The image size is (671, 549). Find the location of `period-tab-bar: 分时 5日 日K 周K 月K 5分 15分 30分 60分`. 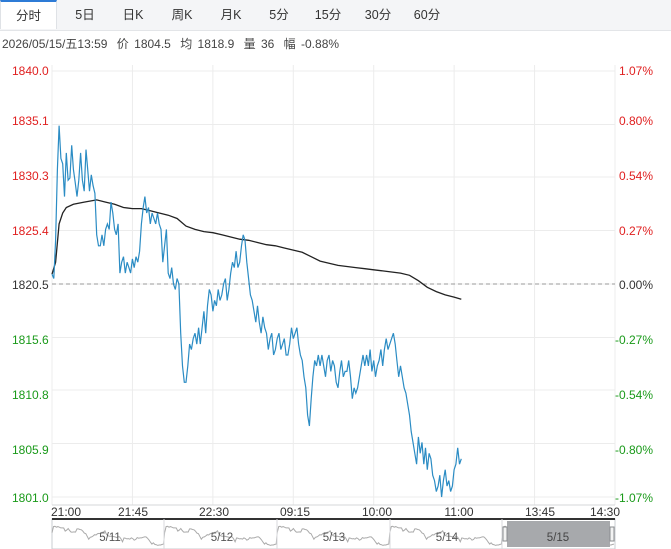

period-tab-bar: 分时 5日 日K 周K 月K 5分 15分 30分 60分 is located at coordinates (335, 15).